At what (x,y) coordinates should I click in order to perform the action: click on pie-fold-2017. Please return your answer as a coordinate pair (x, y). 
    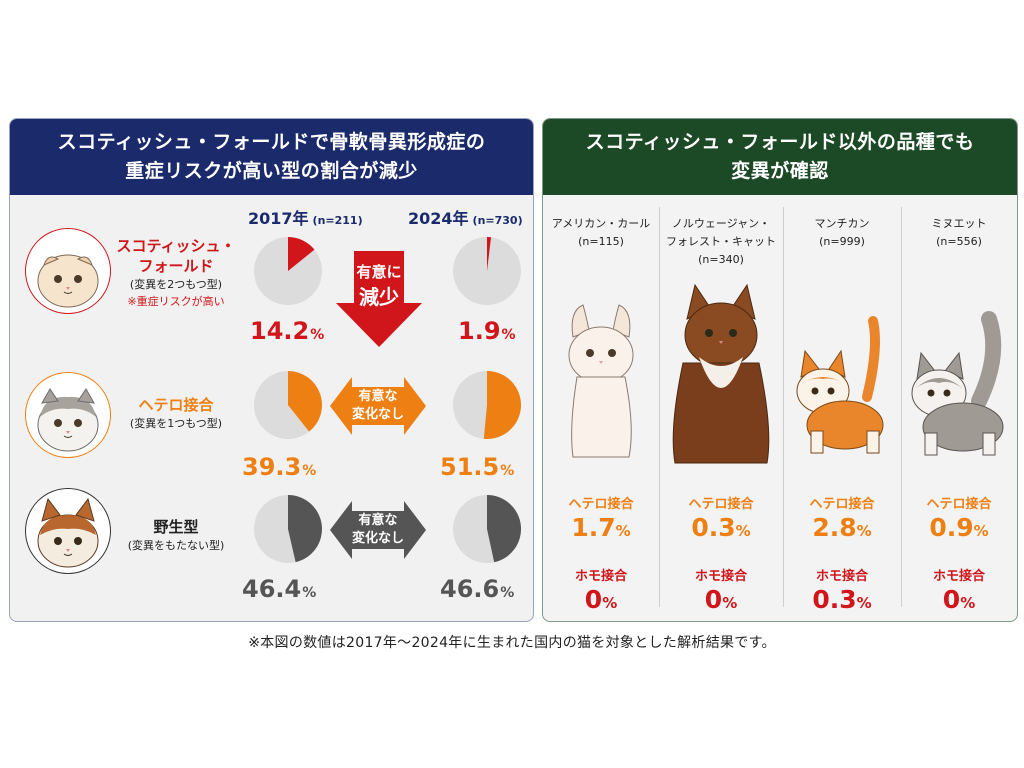
    Looking at the image, I should click on (288, 271).